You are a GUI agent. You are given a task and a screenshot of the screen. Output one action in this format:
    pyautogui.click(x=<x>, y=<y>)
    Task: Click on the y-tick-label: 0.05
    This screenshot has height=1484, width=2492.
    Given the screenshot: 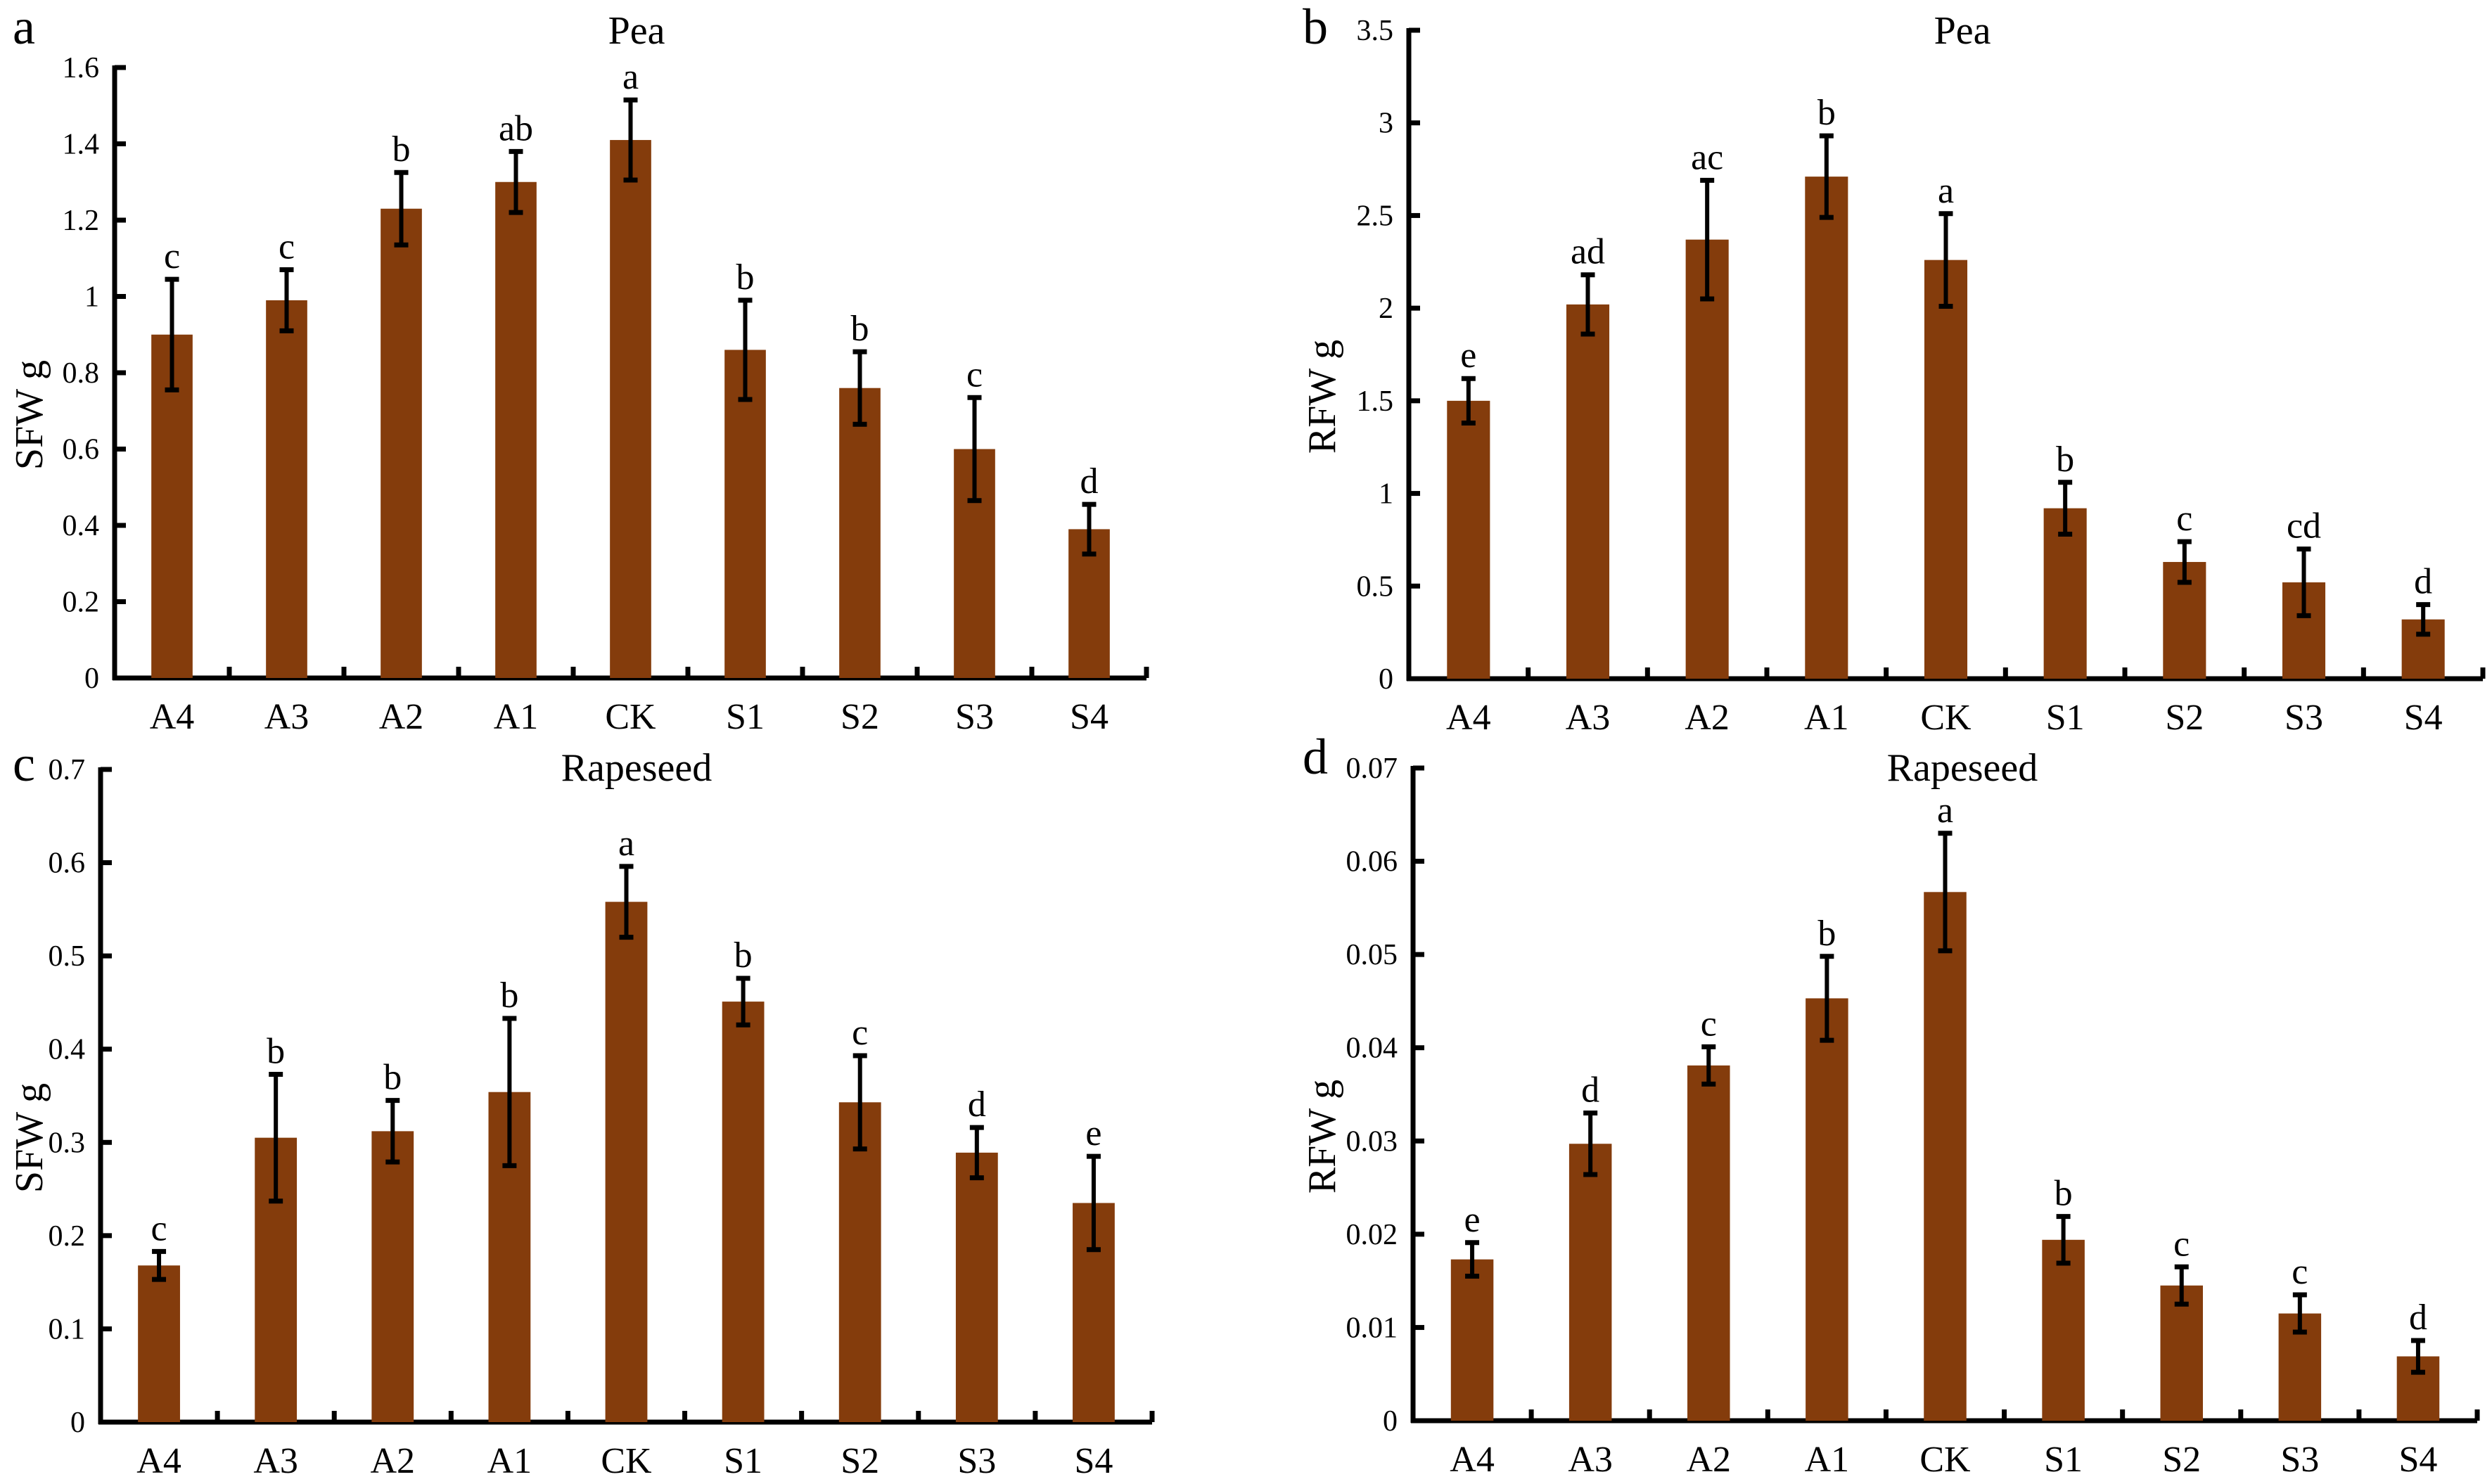 What is the action you would take?
    pyautogui.click(x=1372, y=955)
    